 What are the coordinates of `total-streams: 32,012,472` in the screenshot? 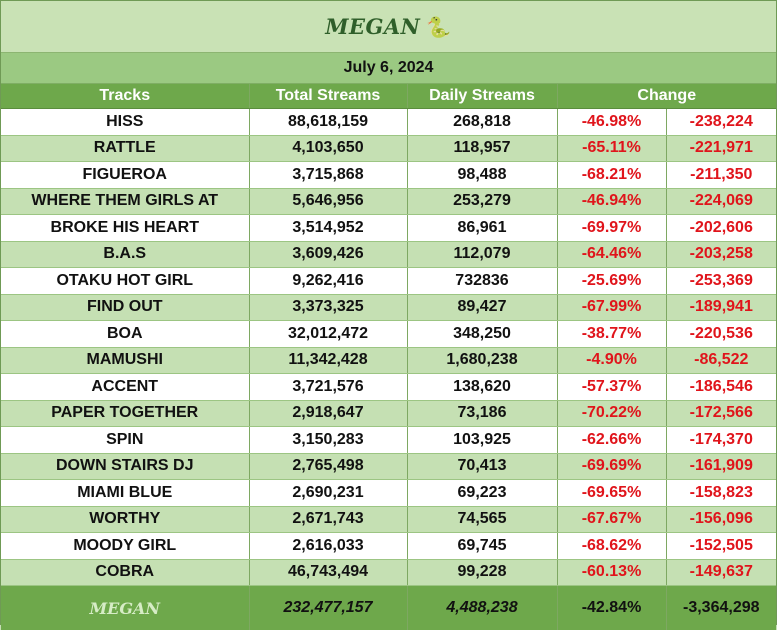 It's located at (328, 334).